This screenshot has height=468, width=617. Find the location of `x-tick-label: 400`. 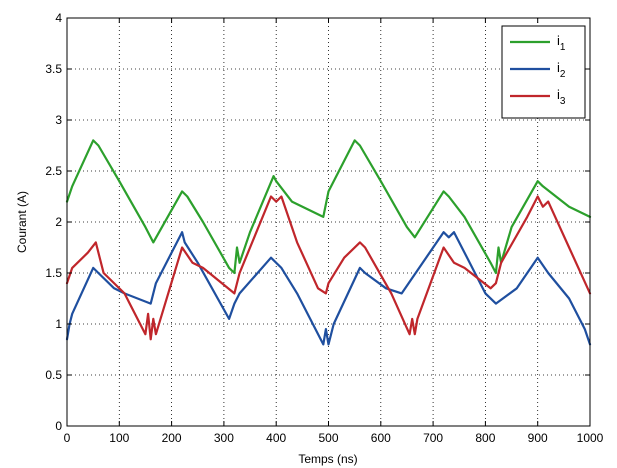

x-tick-label: 400 is located at coordinates (276, 438).